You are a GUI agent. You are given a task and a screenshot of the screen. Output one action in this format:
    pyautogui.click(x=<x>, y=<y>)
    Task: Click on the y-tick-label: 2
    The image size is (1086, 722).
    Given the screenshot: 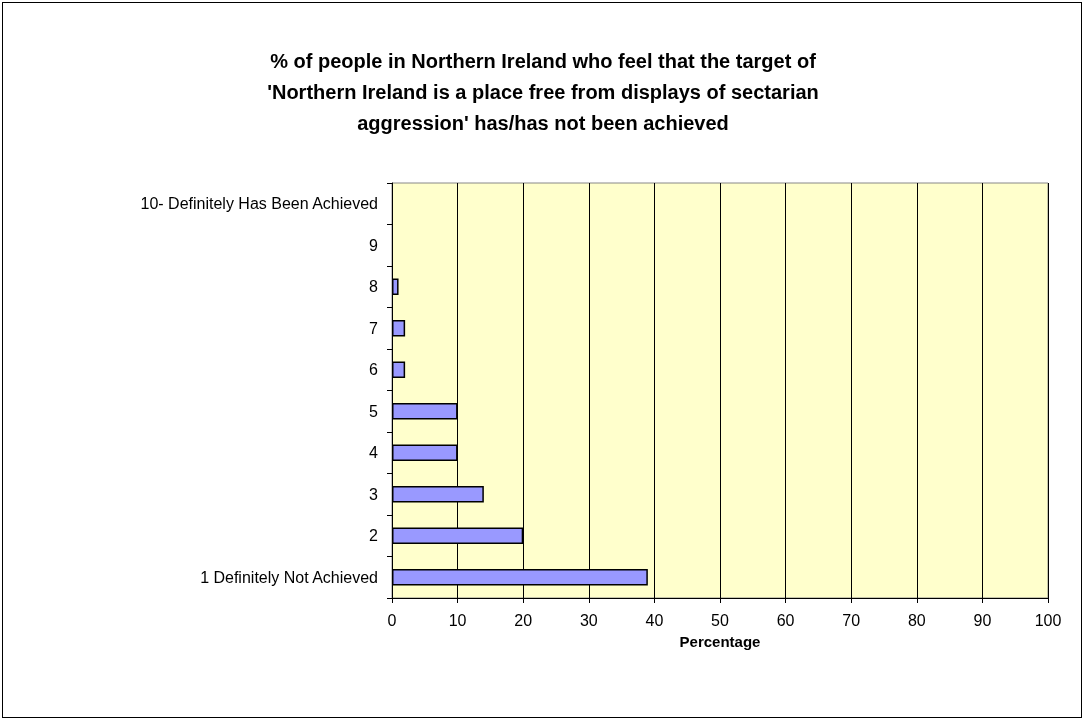 What is the action you would take?
    pyautogui.click(x=374, y=536)
    